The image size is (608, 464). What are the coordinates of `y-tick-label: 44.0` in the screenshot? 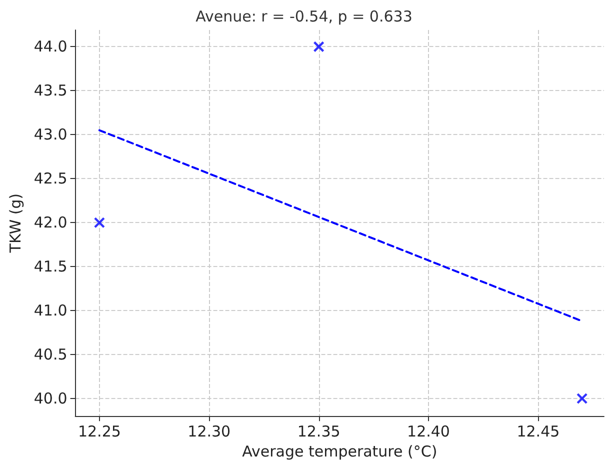 It's located at (51, 47).